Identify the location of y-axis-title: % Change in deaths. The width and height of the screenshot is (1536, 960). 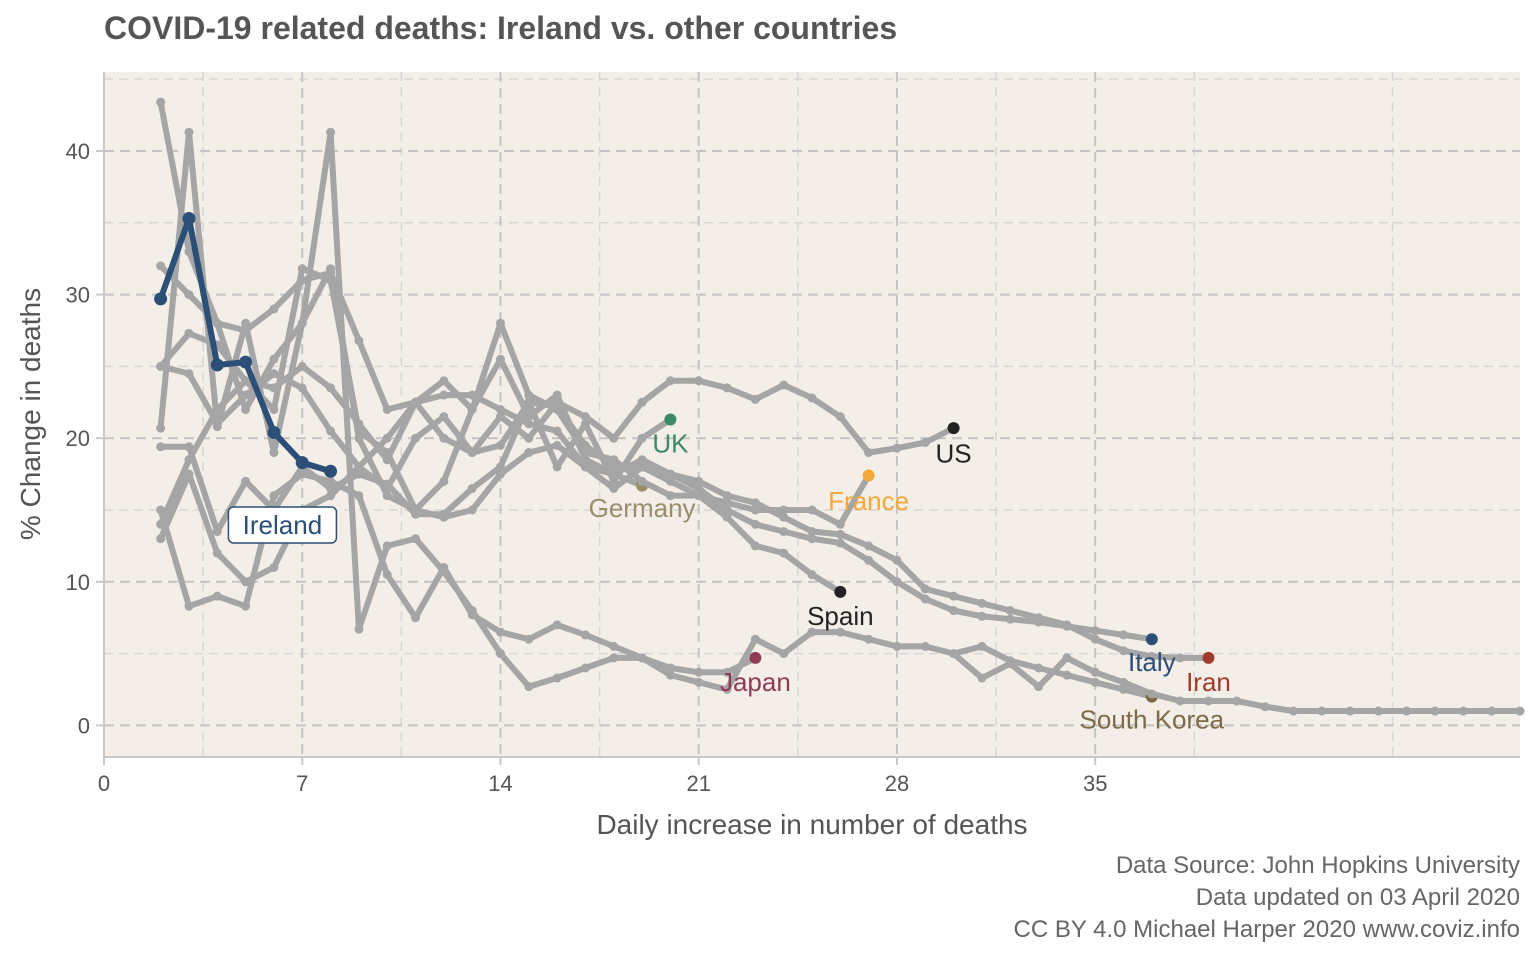
(30, 414).